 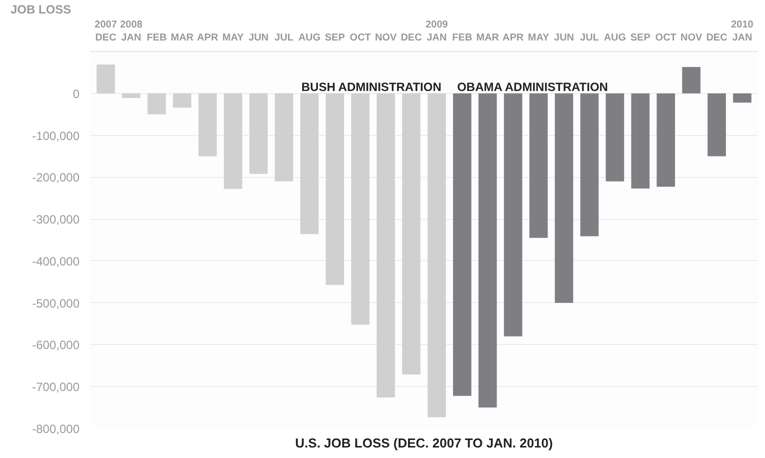 I want to click on y-tick-label: 0, so click(x=76, y=93).